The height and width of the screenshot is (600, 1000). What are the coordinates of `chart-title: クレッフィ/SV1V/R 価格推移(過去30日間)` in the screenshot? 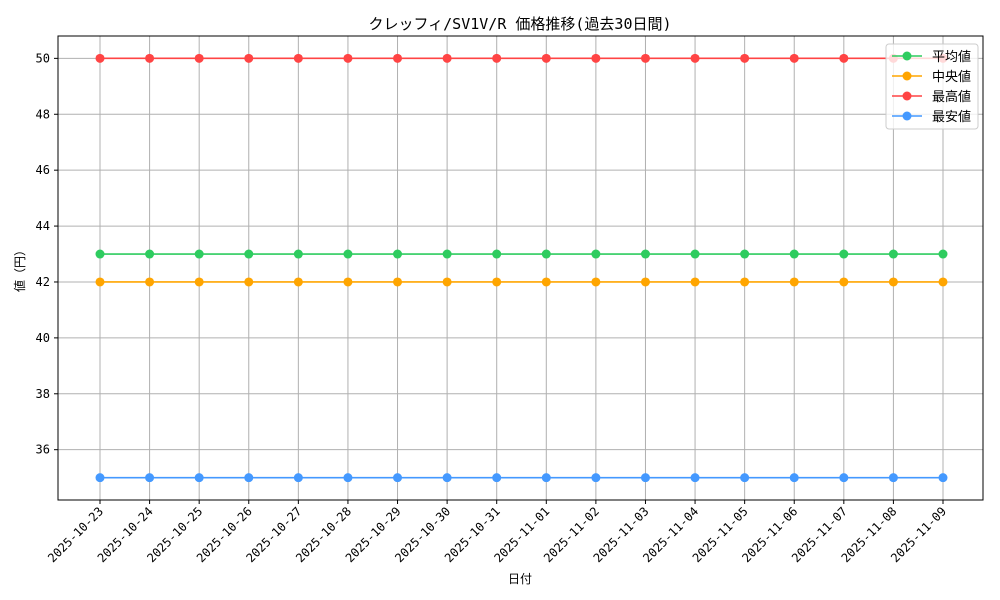 It's located at (519, 24).